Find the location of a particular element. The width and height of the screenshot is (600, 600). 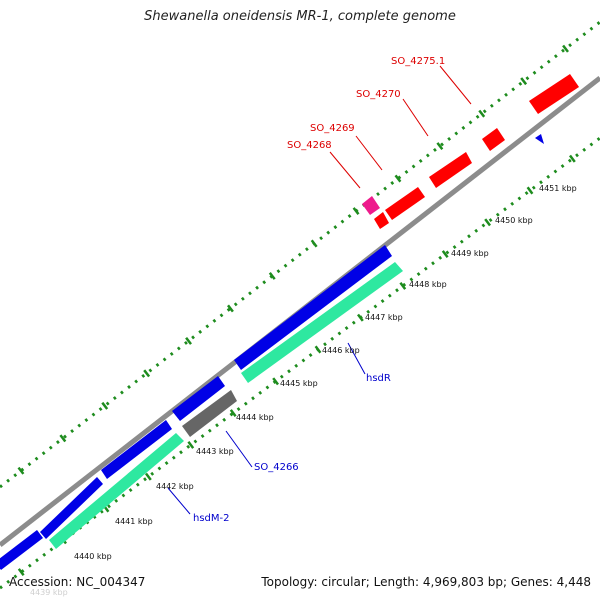

scale-label: 4448 kbp is located at coordinates (428, 284).